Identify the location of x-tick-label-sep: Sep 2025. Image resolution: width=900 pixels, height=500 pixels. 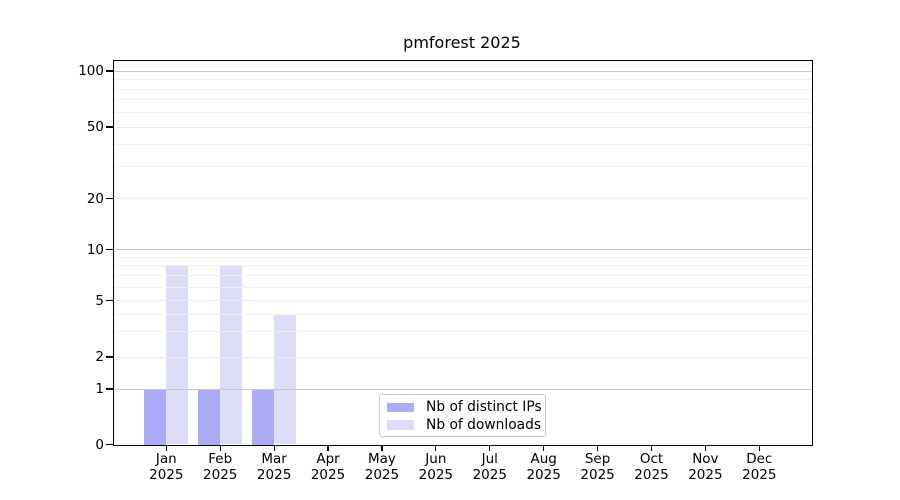
(598, 467).